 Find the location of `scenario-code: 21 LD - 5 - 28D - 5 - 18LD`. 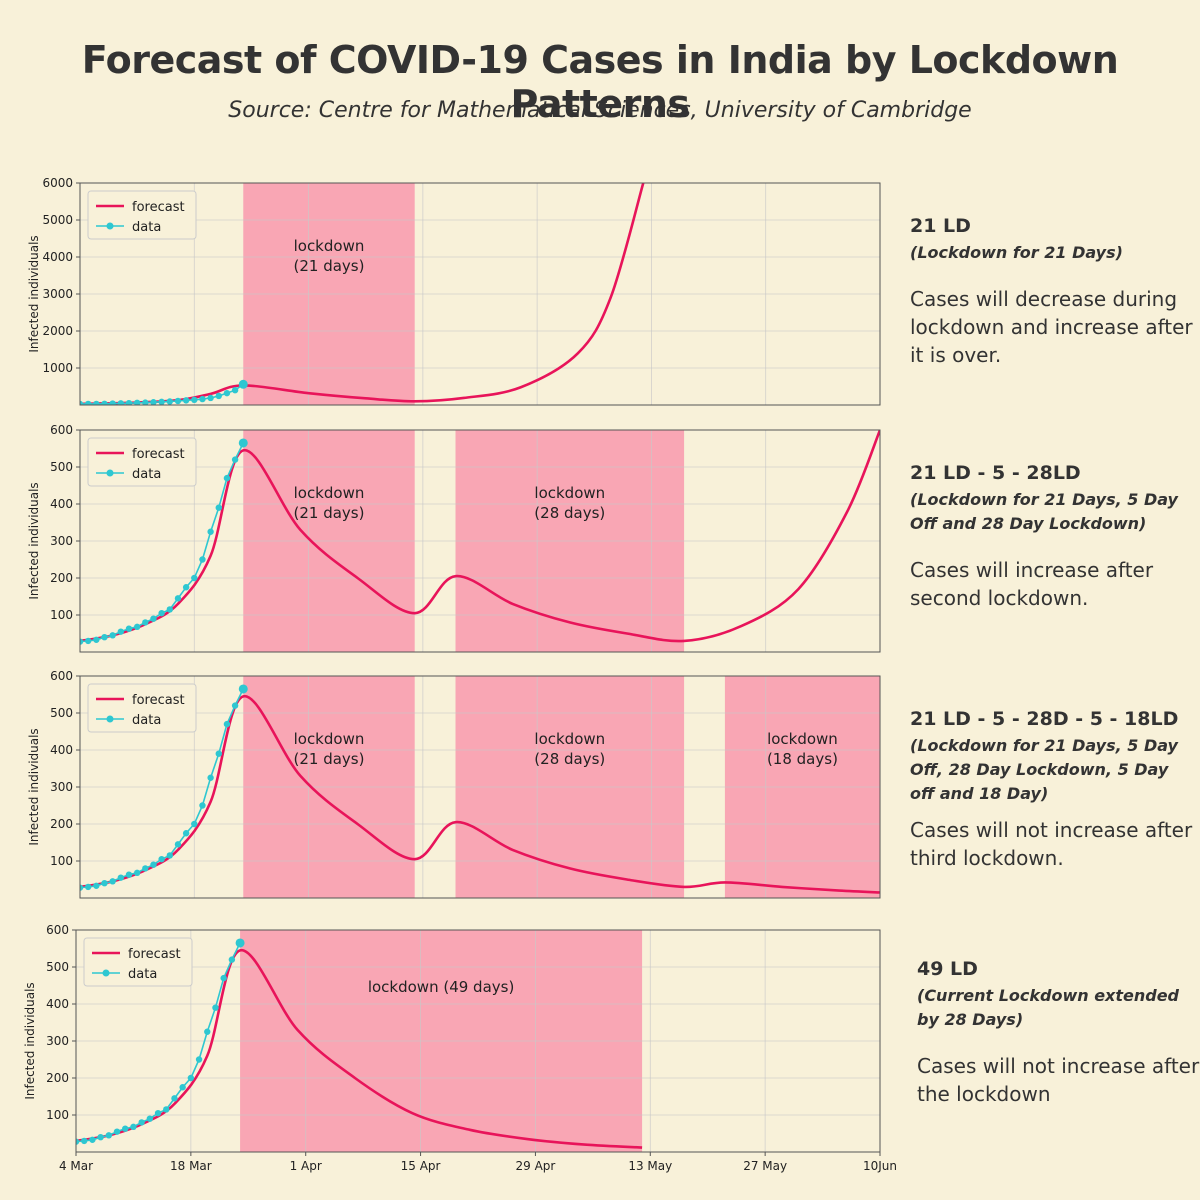

scenario-code: 21 LD - 5 - 28D - 5 - 18LD is located at coordinates (1044, 719).